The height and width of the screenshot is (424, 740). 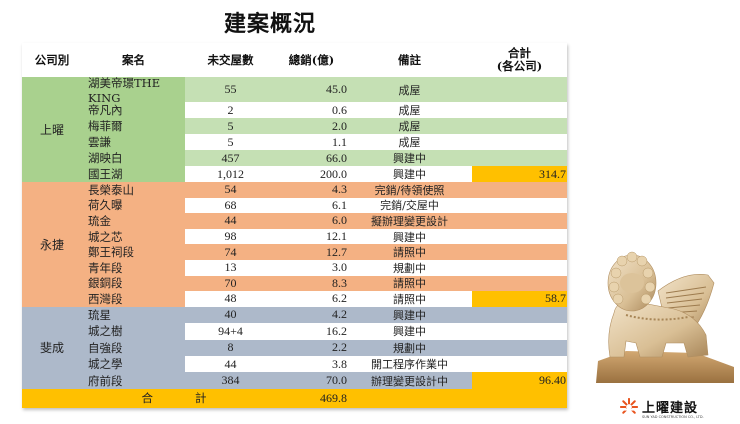 I want to click on header-sales: 總銷(億), so click(x=311, y=60).